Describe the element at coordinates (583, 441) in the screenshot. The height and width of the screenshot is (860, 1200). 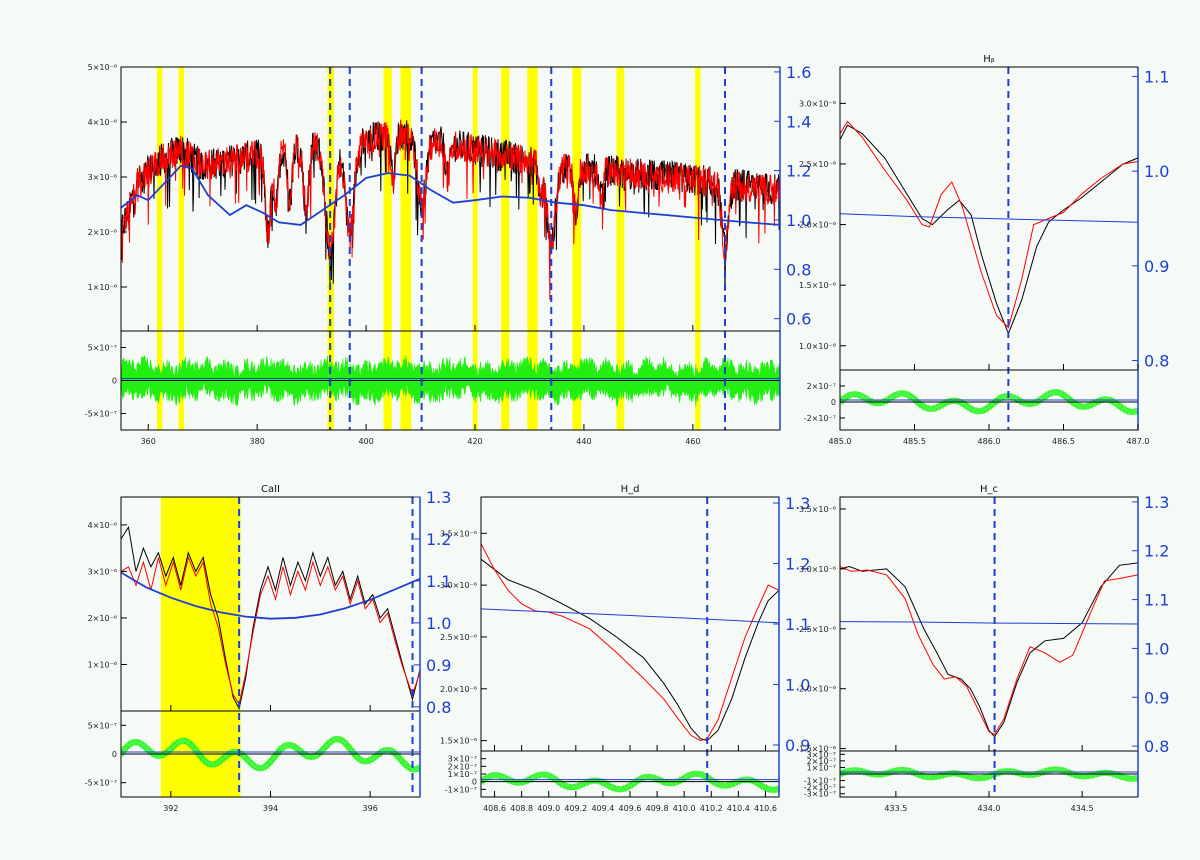
I see `x-tick-label: 440` at that location.